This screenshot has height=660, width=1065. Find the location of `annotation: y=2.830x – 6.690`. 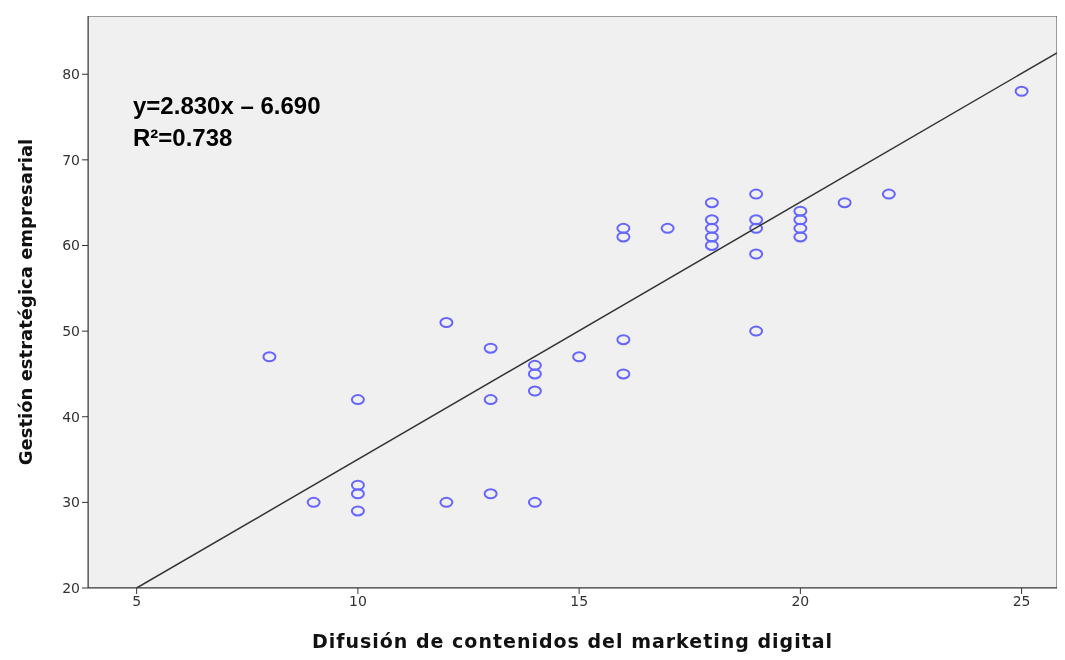

annotation: y=2.830x – 6.690 is located at coordinates (227, 106).